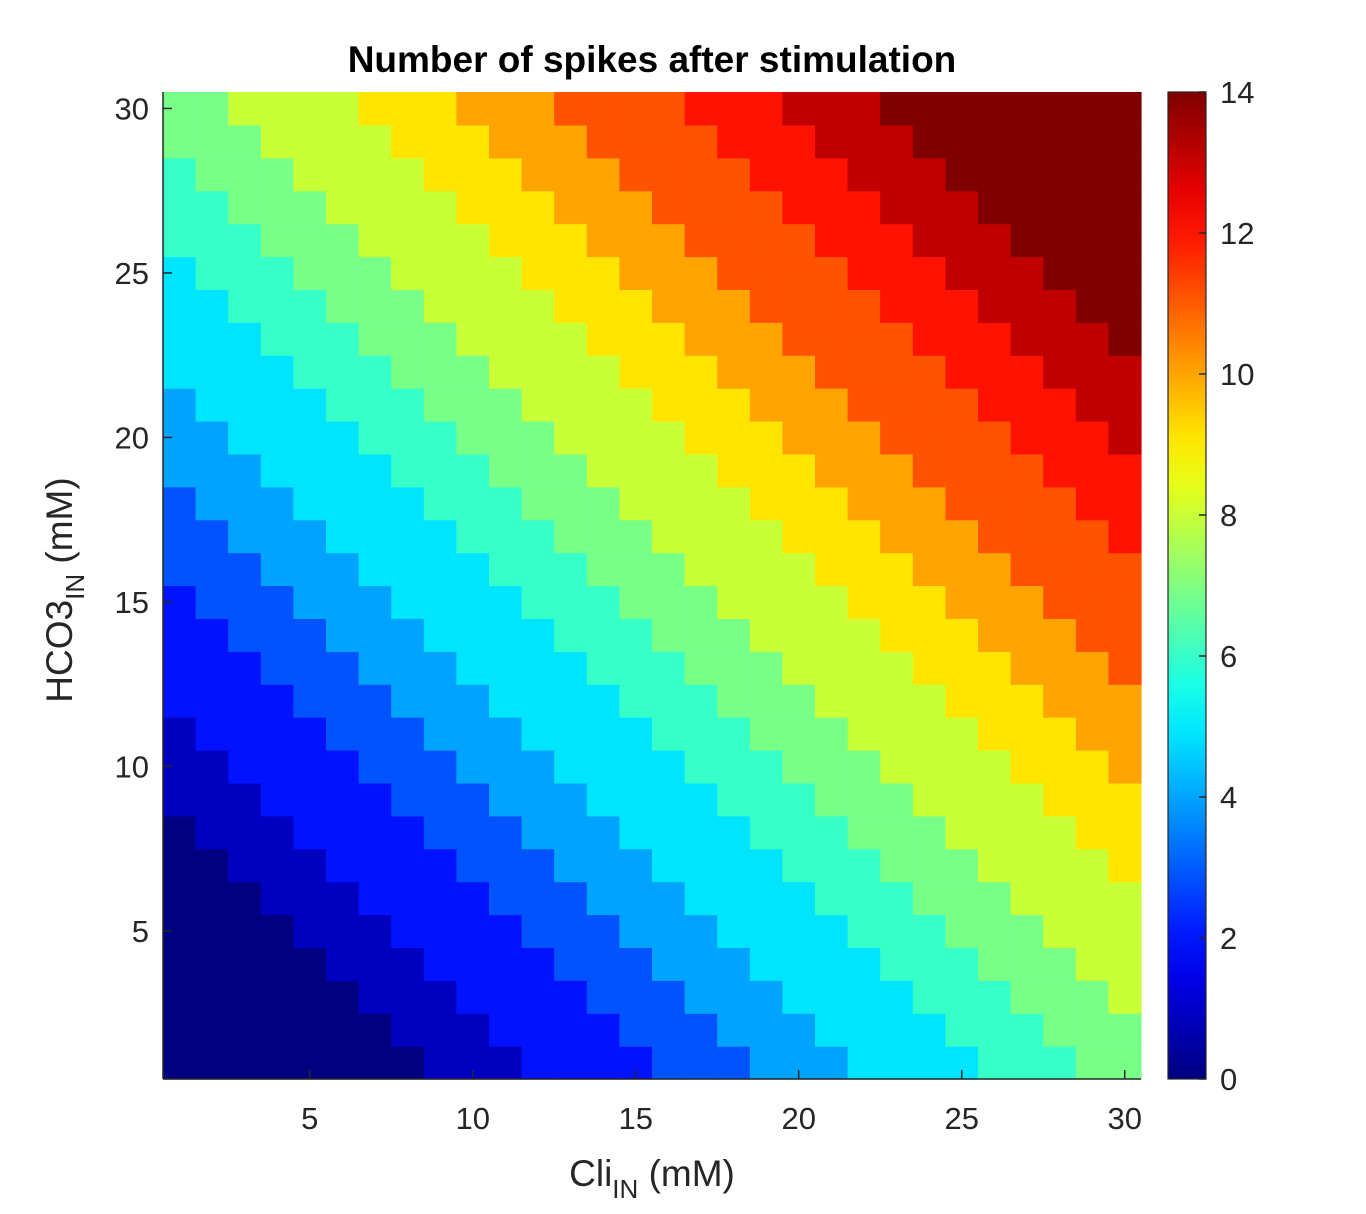  Describe the element at coordinates (64, 589) in the screenshot. I see `y-axis-label: HCO3IN (mM)` at that location.